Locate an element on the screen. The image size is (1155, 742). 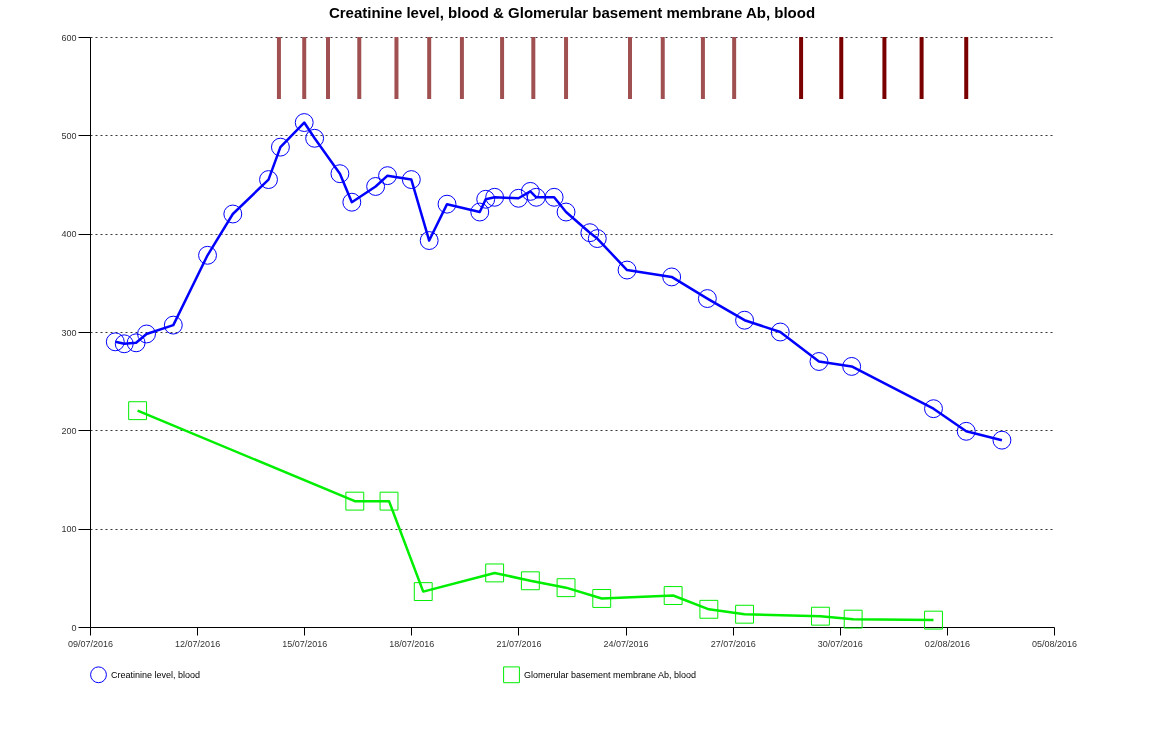
y-tick-label: 100 is located at coordinates (69, 529).